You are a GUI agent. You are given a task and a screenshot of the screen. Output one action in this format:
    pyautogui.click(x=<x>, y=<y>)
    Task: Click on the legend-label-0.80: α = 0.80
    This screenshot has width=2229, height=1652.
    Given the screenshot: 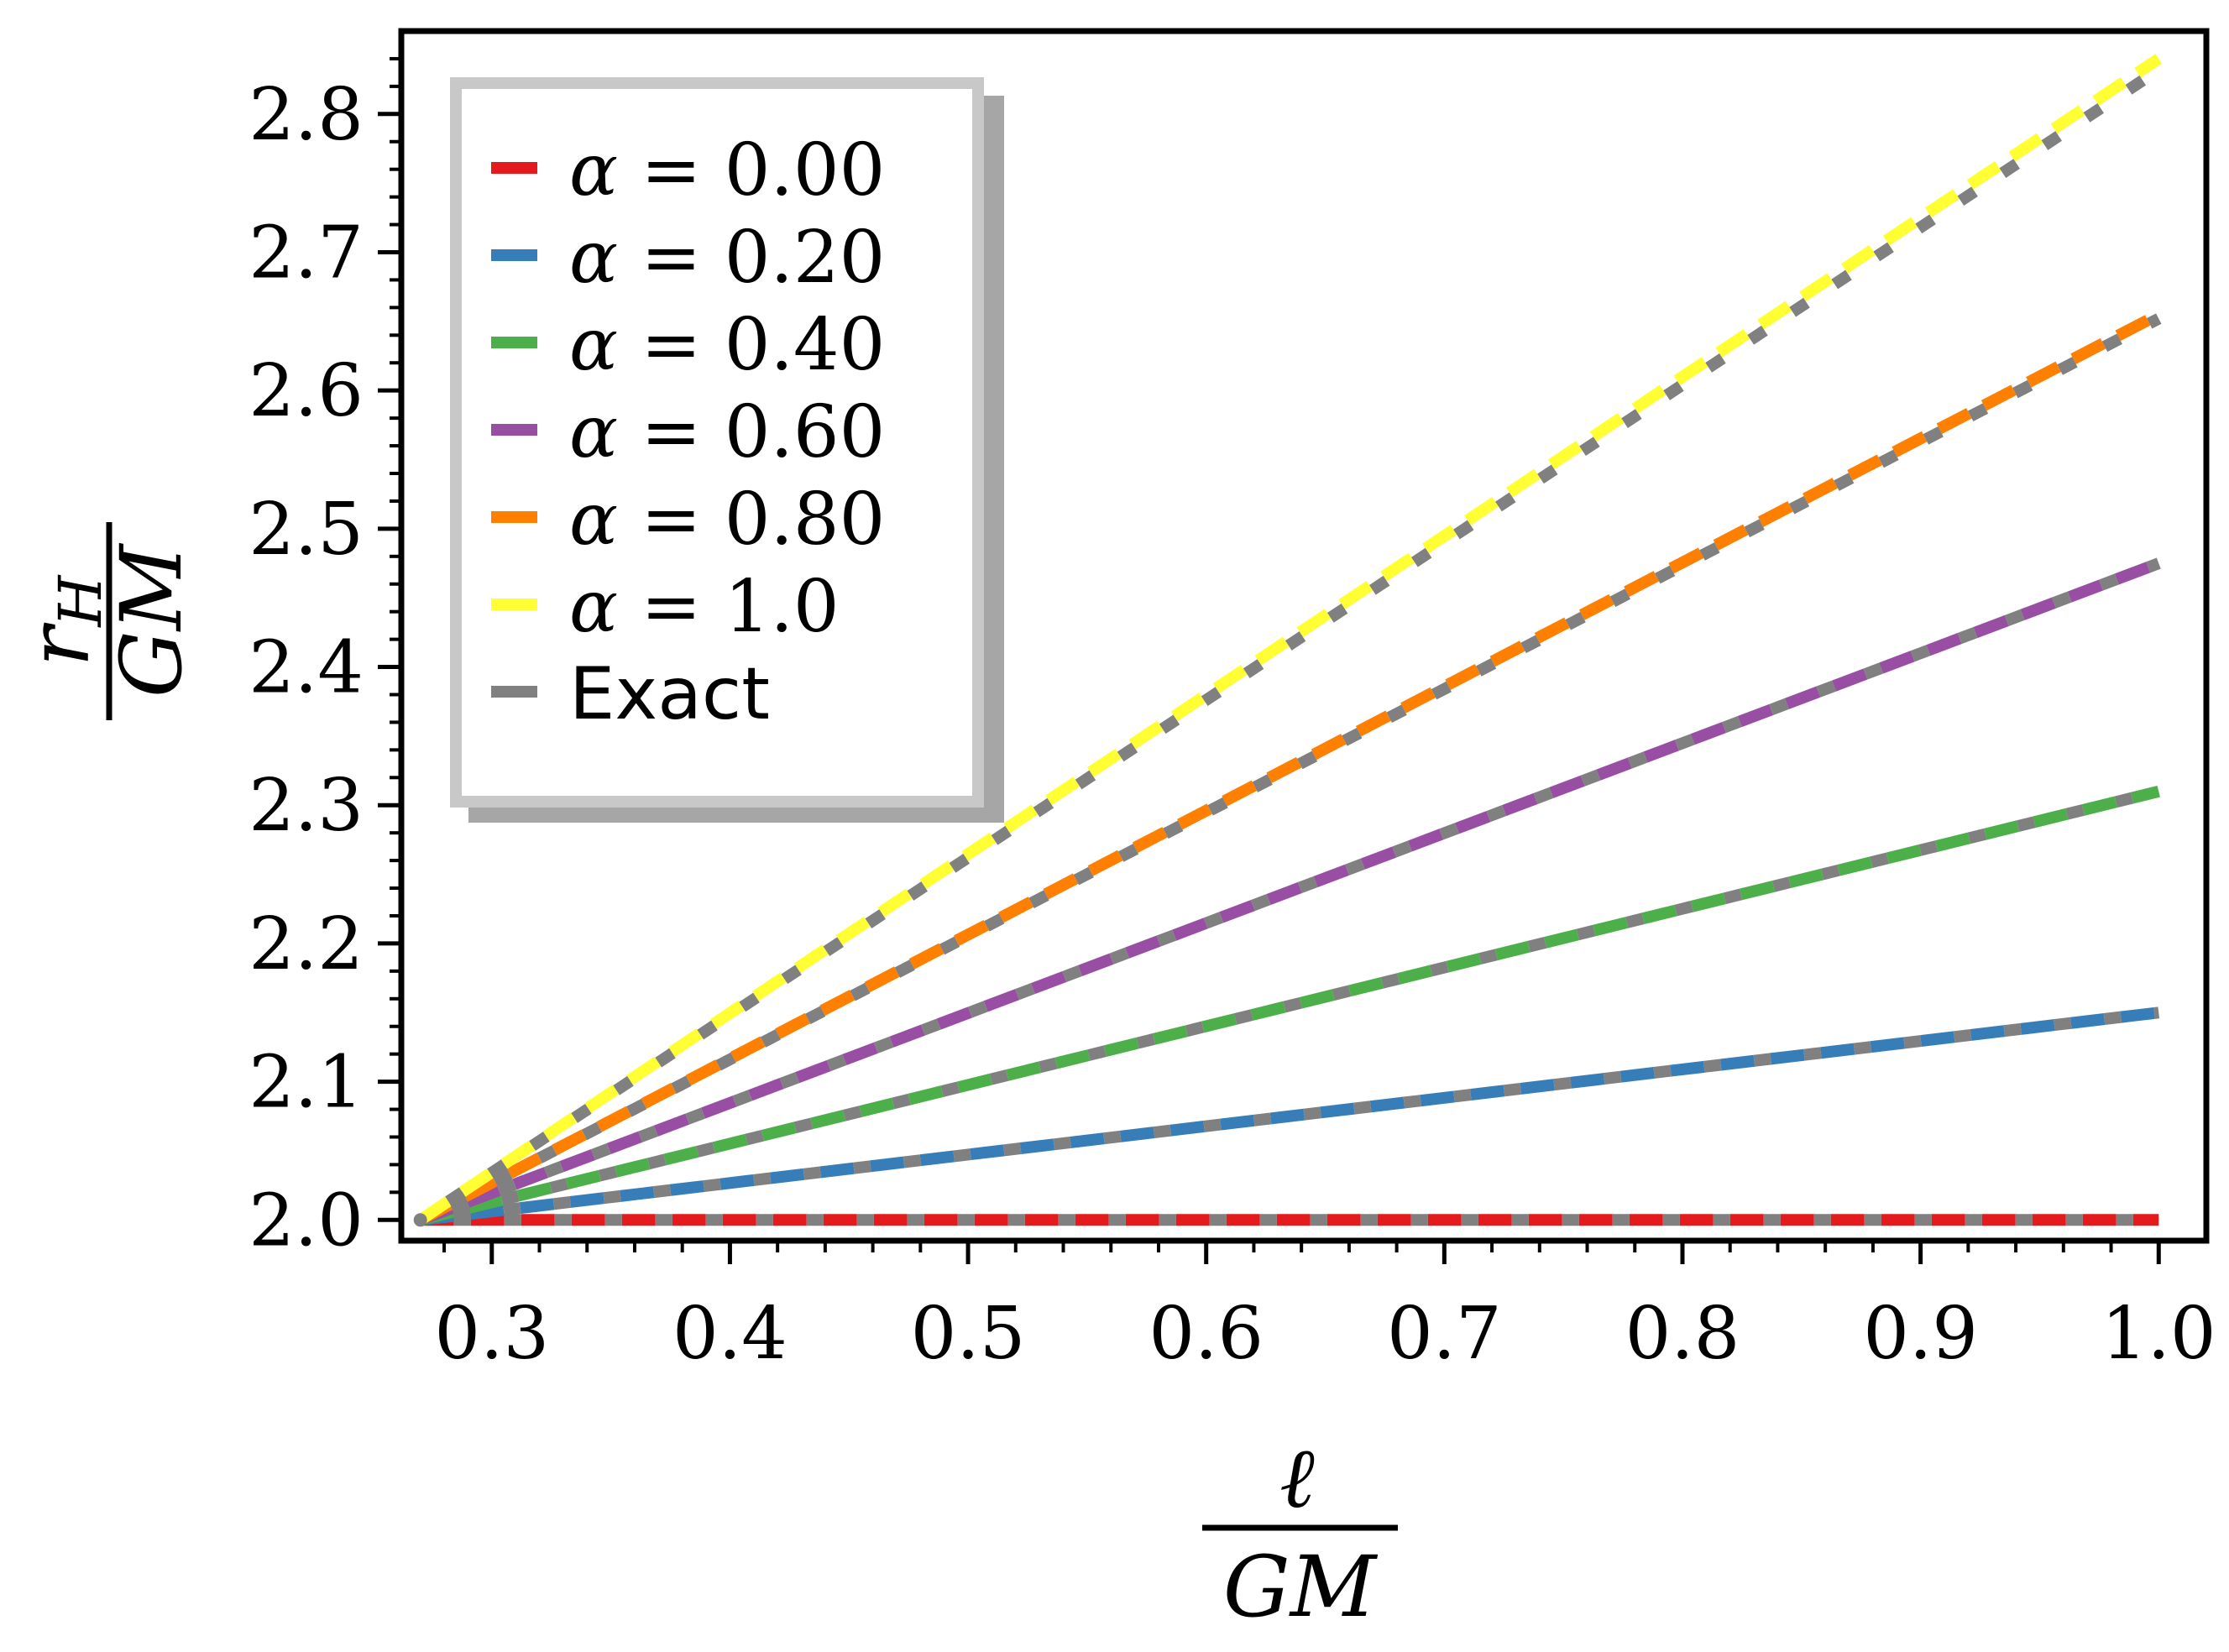 What is the action you would take?
    pyautogui.click(x=727, y=520)
    